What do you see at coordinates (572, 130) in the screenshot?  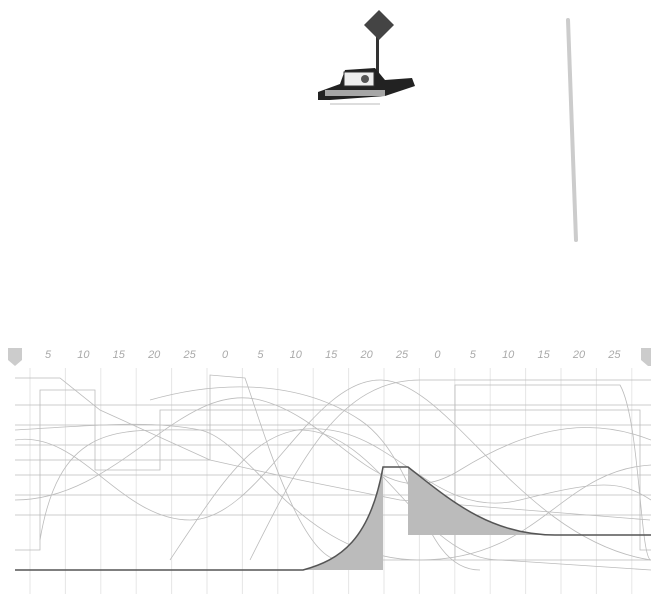 I see `pole-shadow` at bounding box center [572, 130].